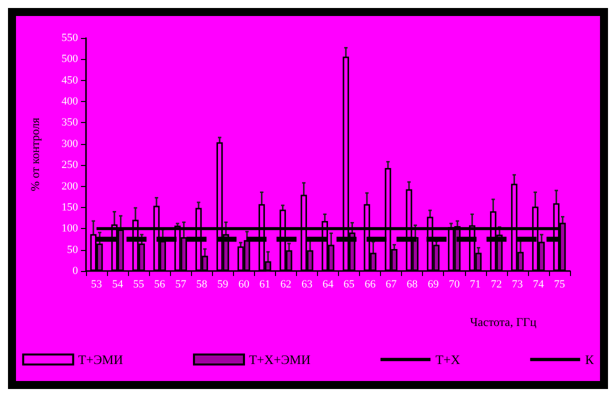 Image resolution: width=616 pixels, height=397 pixels. What do you see at coordinates (72, 250) in the screenshot?
I see `y-tick-label: 50` at bounding box center [72, 250].